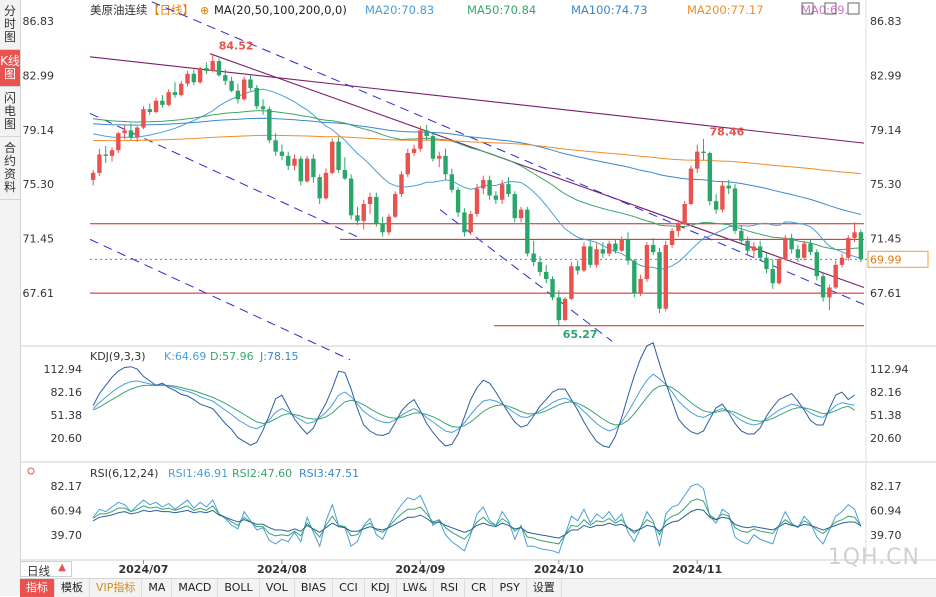 Image resolution: width=936 pixels, height=597 pixels. Describe the element at coordinates (116, 588) in the screenshot. I see `toolbar-item-vip-2: VIP指标` at that location.